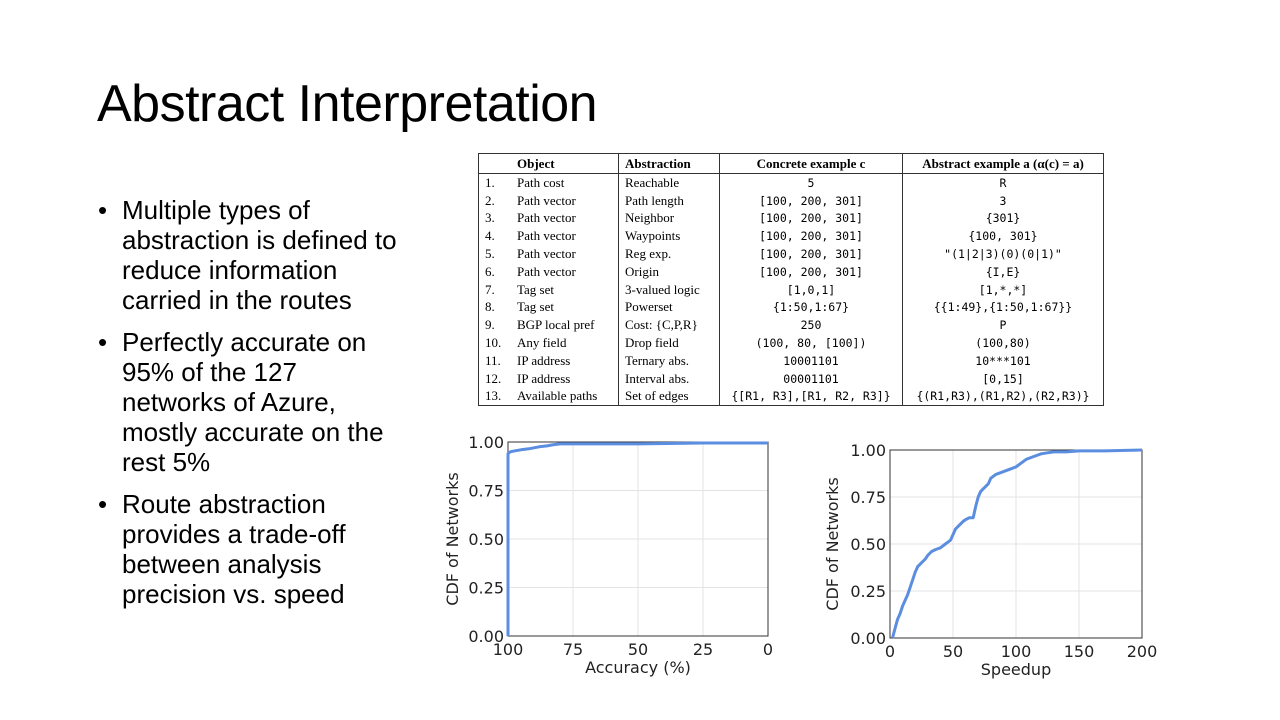 This screenshot has height=720, width=1280. What do you see at coordinates (494, 271) in the screenshot?
I see `row-index: 6.` at bounding box center [494, 271].